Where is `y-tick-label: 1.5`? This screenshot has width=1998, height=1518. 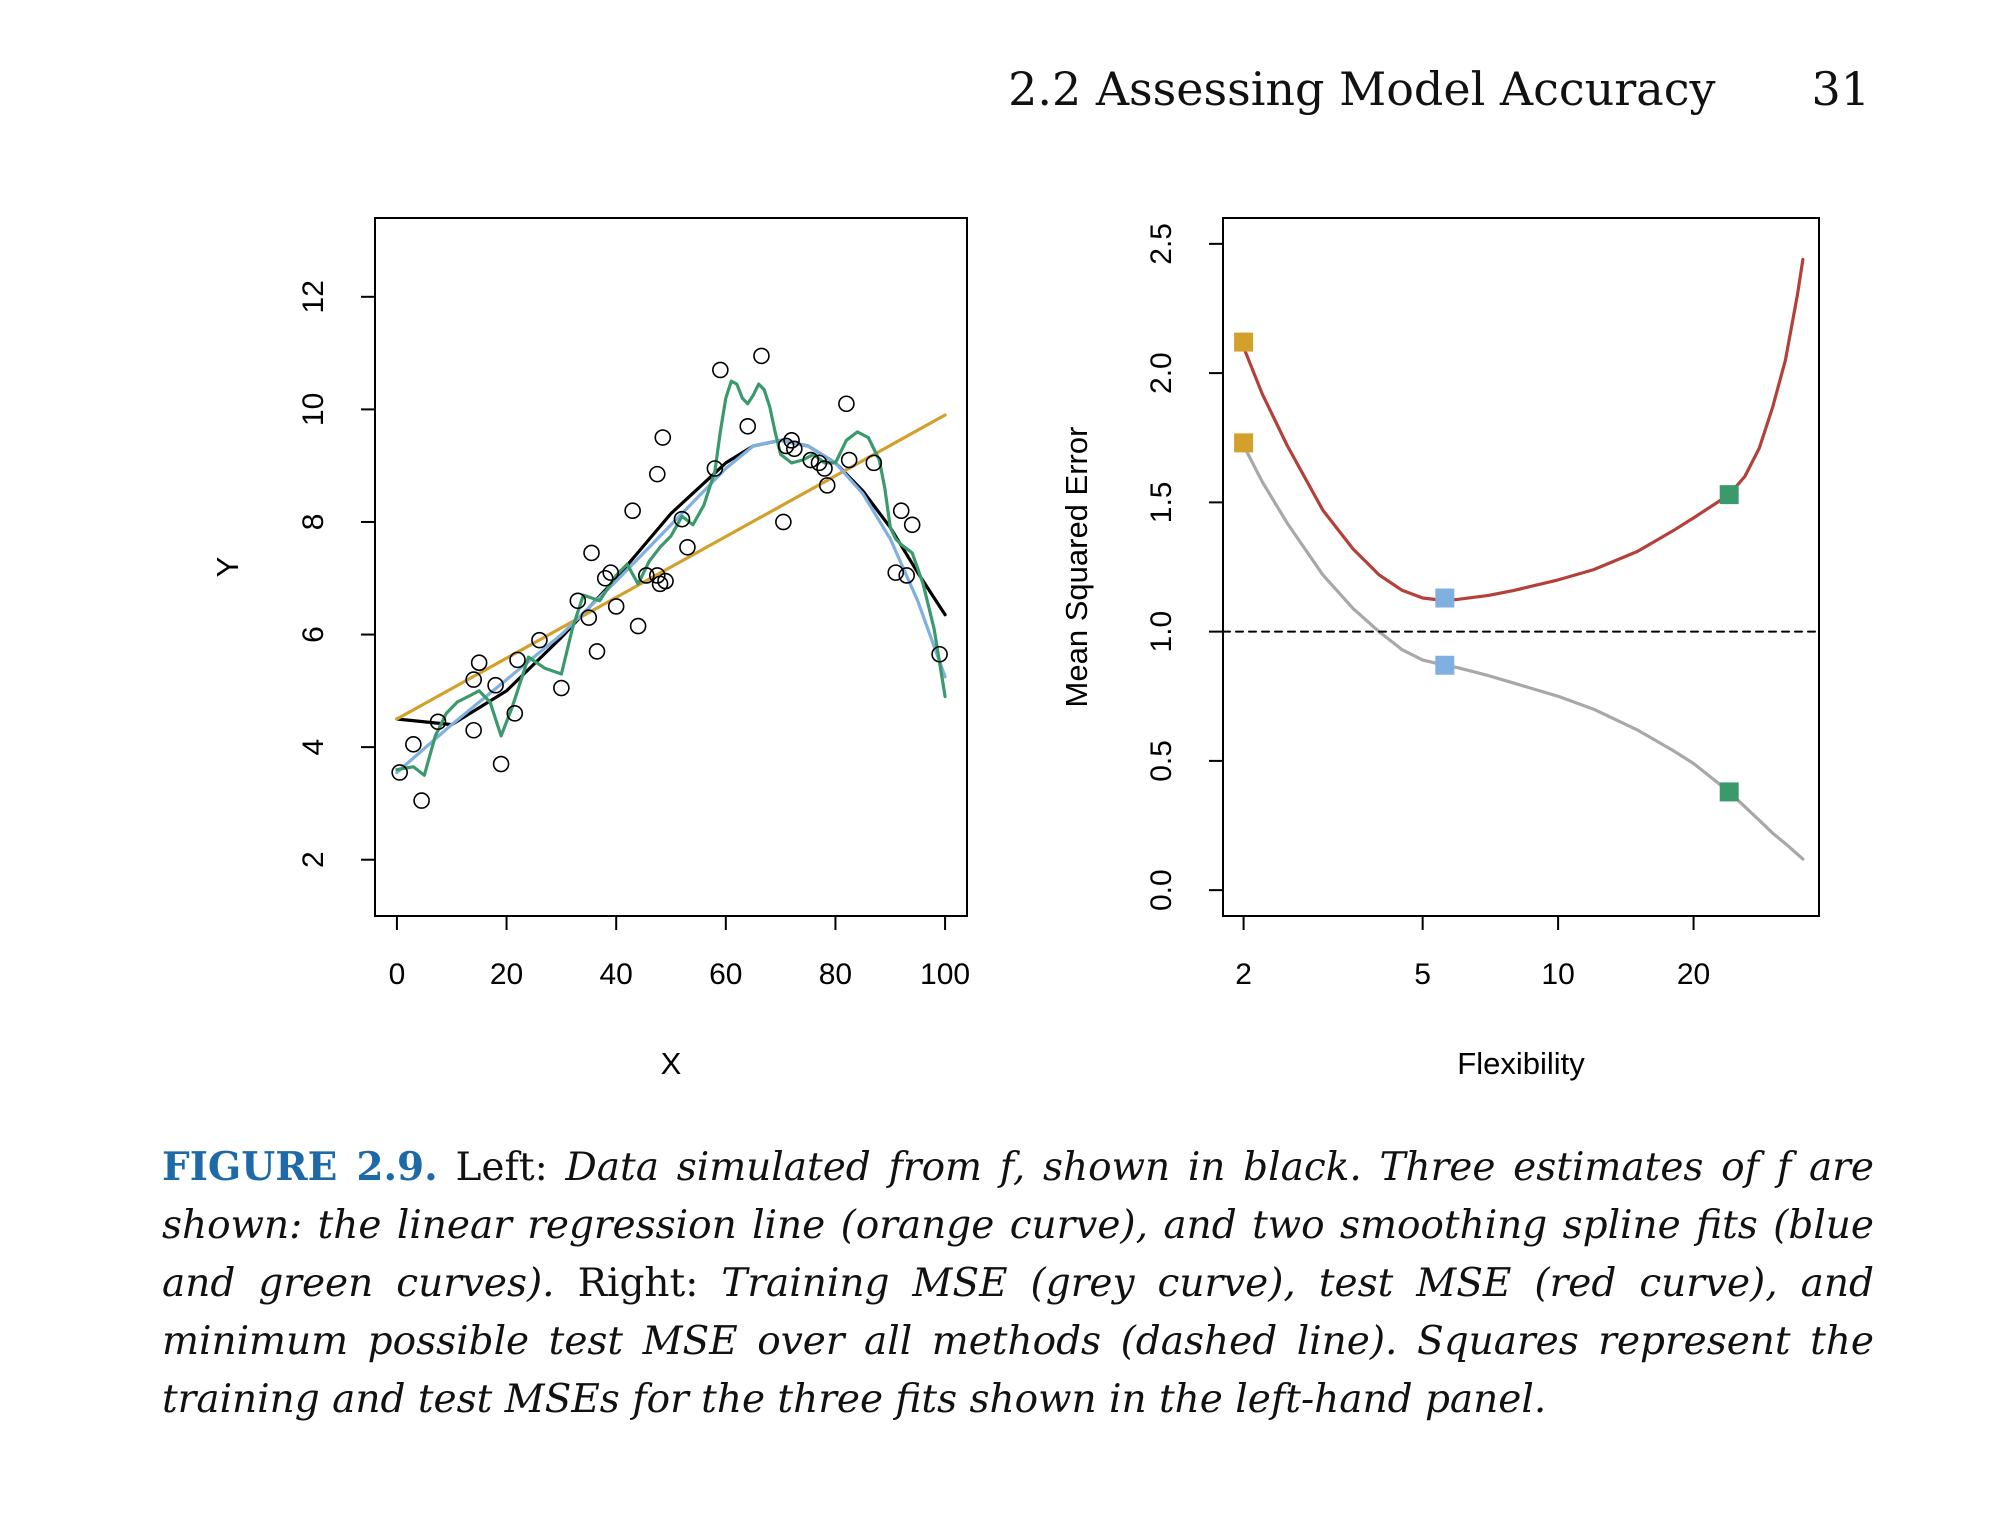
y-tick-label: 1.5 is located at coordinates (1161, 503).